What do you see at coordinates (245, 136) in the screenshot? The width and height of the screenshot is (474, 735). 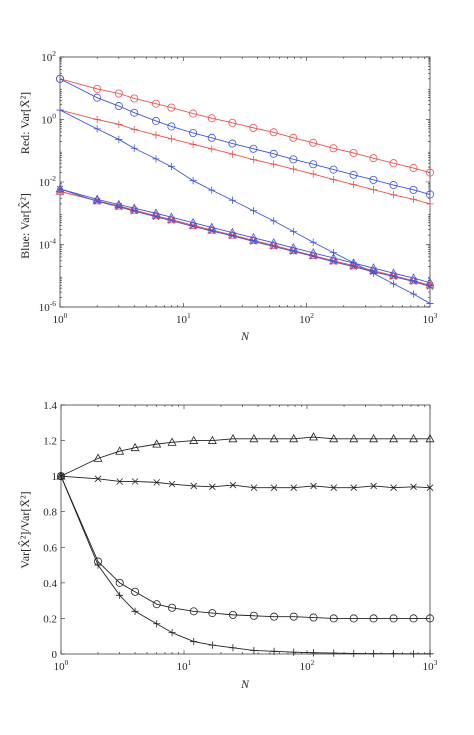 I see `series-blue-circle` at bounding box center [245, 136].